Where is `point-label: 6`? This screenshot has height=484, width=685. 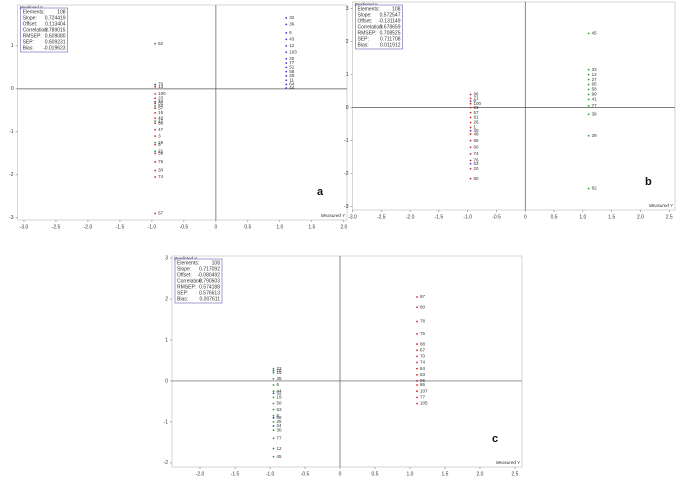 point-label: 6 is located at coordinates (278, 384).